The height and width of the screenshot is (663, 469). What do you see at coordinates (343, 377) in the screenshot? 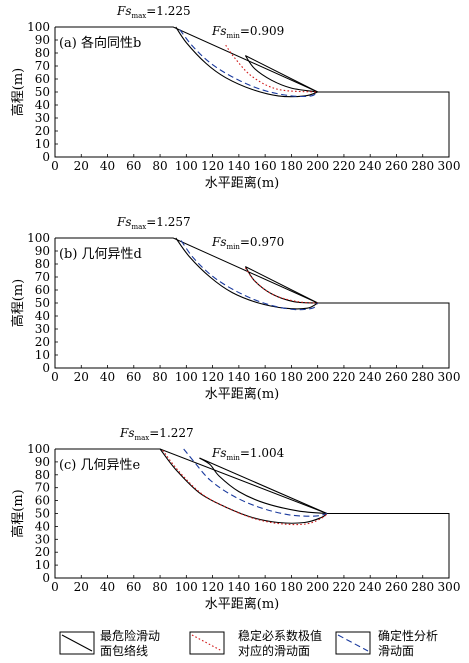
I see `x-tick-label: 220` at bounding box center [343, 377].